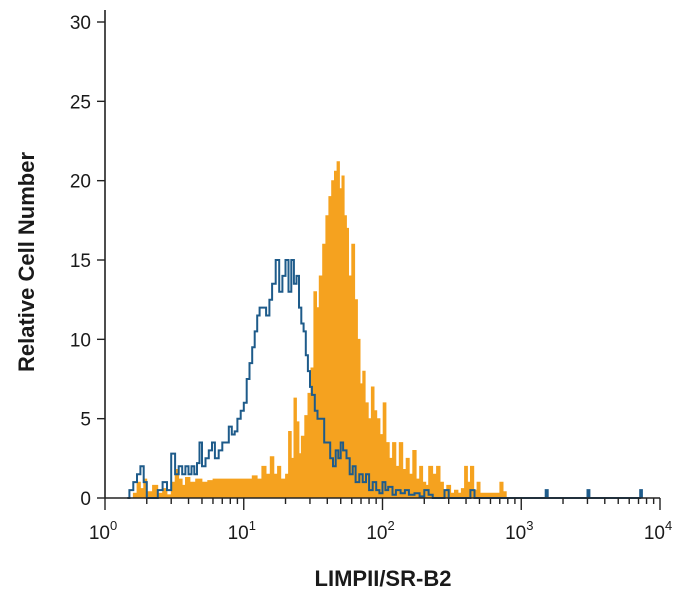 The image size is (691, 595). What do you see at coordinates (103, 531) in the screenshot?
I see `x-tick-label: 10⁰` at bounding box center [103, 531].